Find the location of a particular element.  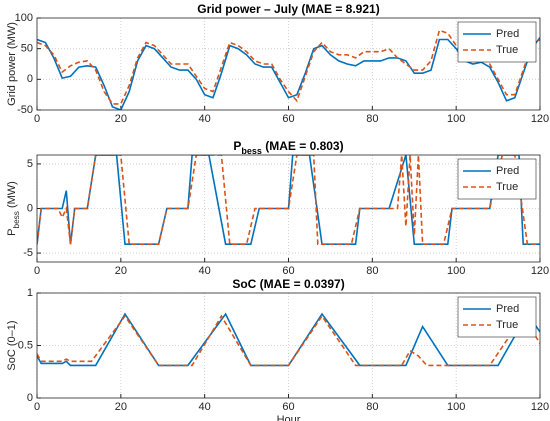

y-axis-label-part: (MW) is located at coordinates (12, 196).